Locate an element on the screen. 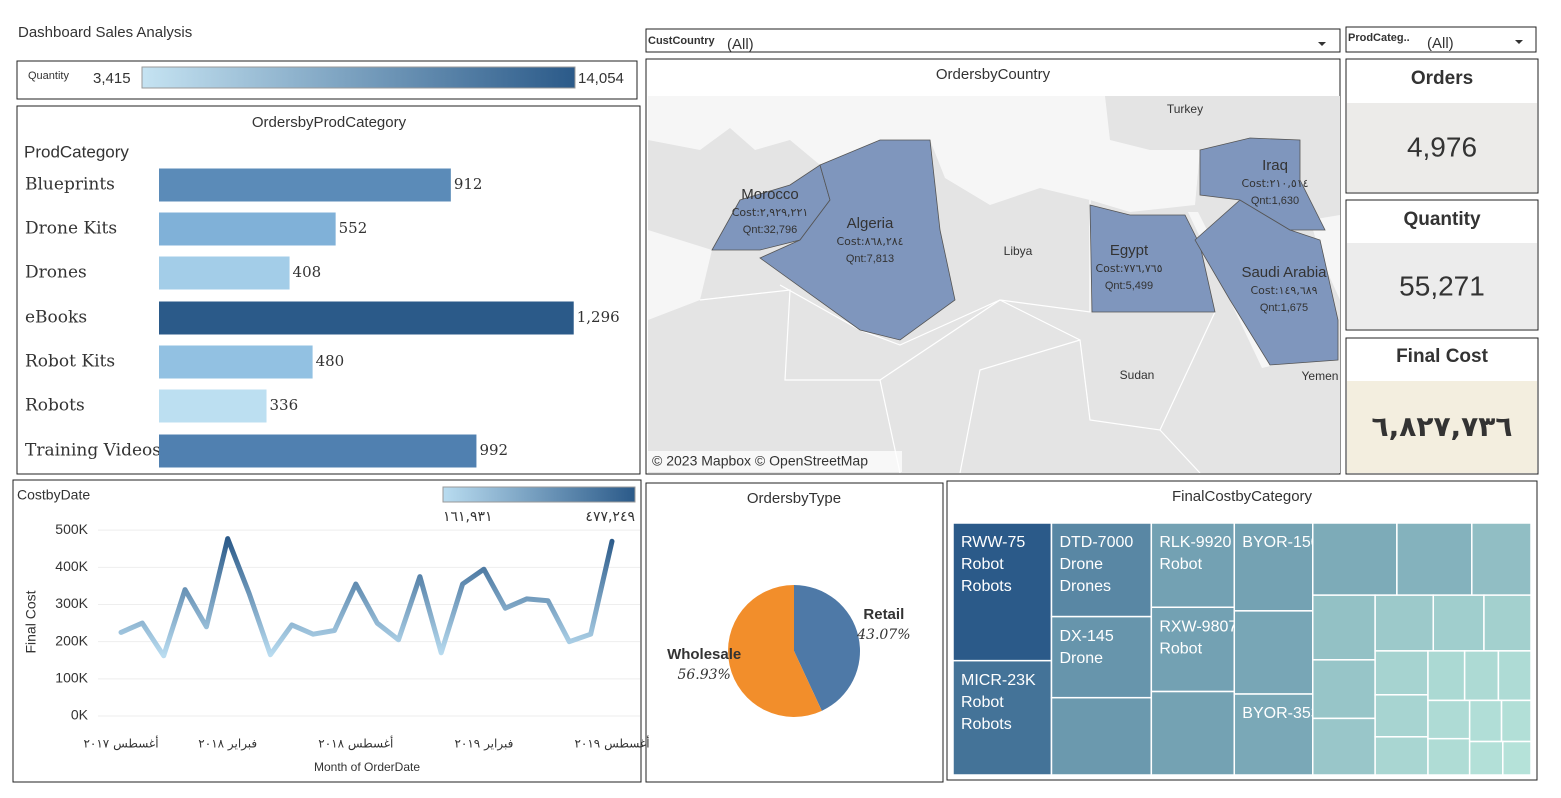 The height and width of the screenshot is (798, 1561). gulf is located at coordinates (1325, 257).